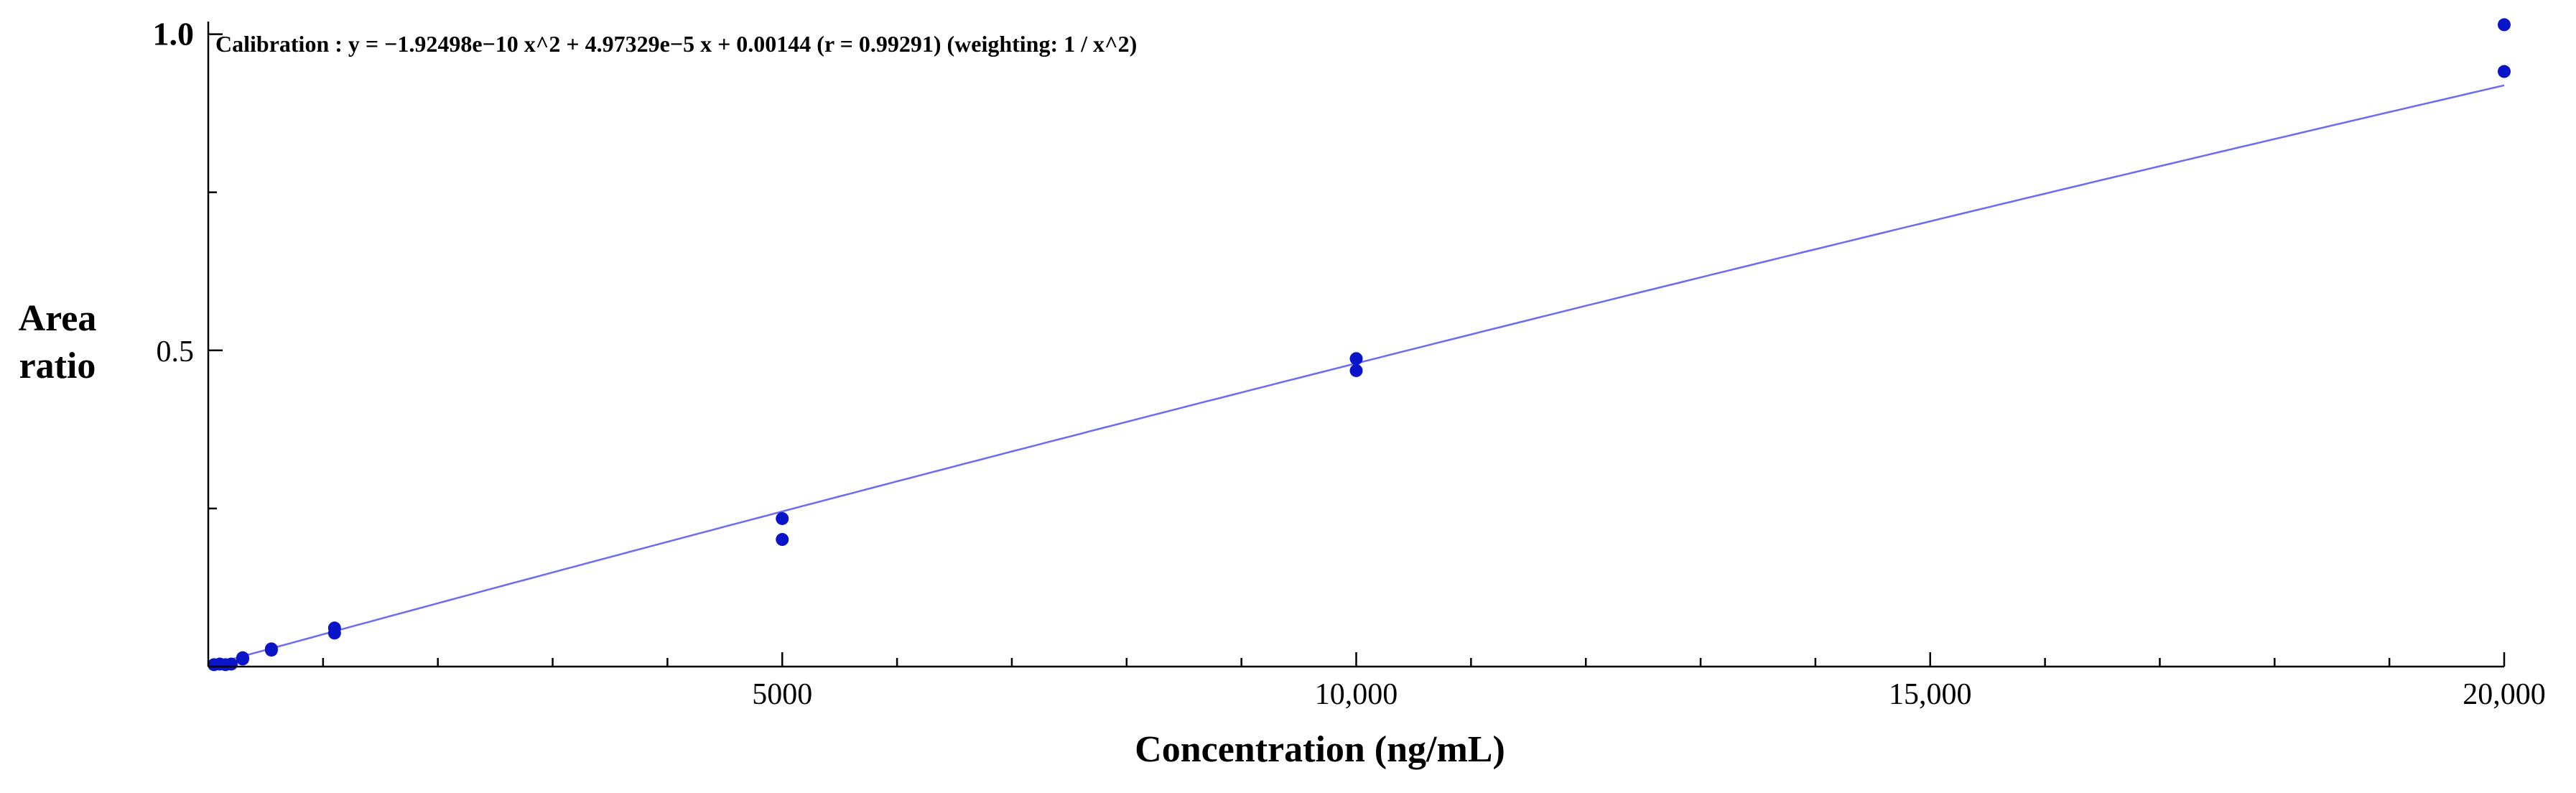 This screenshot has height=793, width=2576. I want to click on x-axis-title: Concentration (ng/mL), so click(1320, 749).